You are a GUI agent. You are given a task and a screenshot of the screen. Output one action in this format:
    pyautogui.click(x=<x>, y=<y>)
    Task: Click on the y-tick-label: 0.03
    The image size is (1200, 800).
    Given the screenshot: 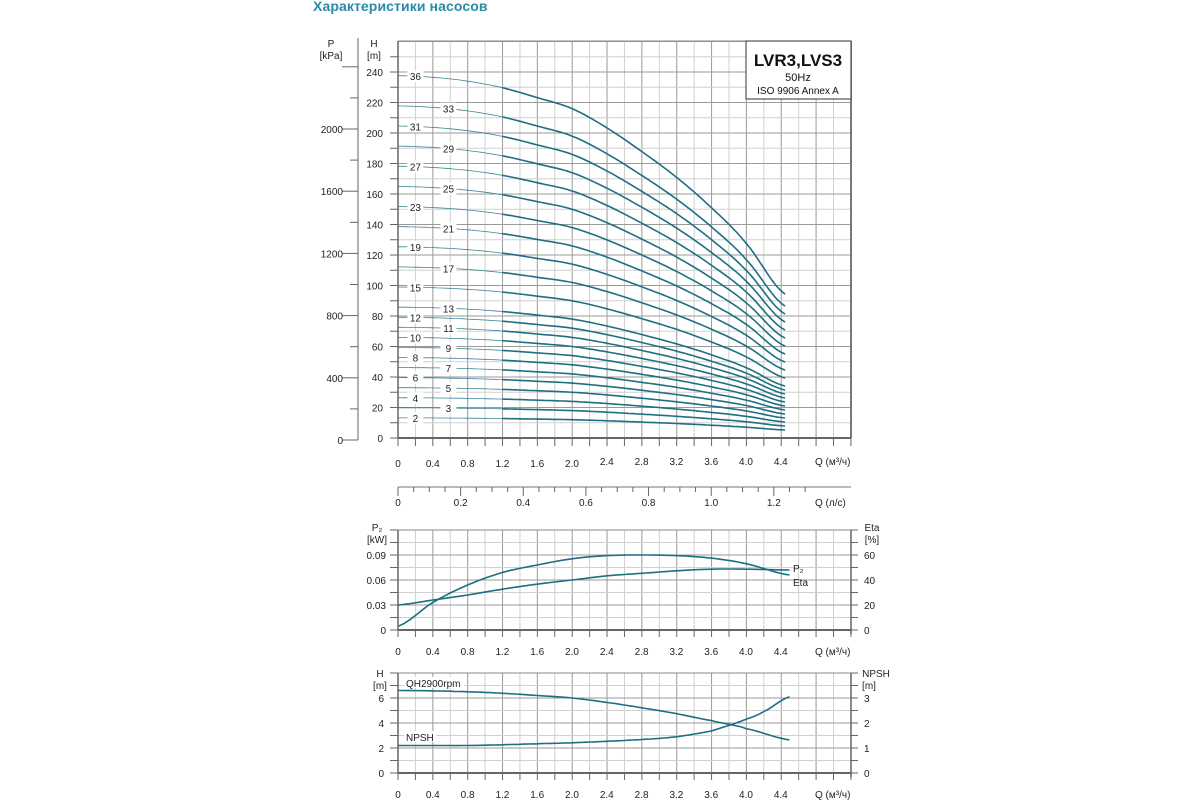 What is the action you would take?
    pyautogui.click(x=377, y=606)
    